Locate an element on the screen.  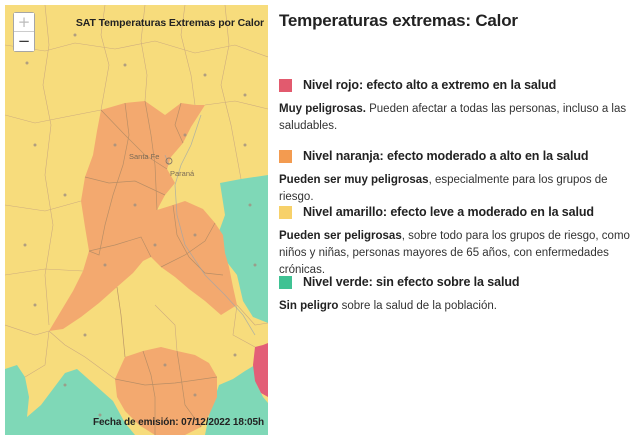
place-label-santa-fe: Santa Fe is located at coordinates (144, 156).